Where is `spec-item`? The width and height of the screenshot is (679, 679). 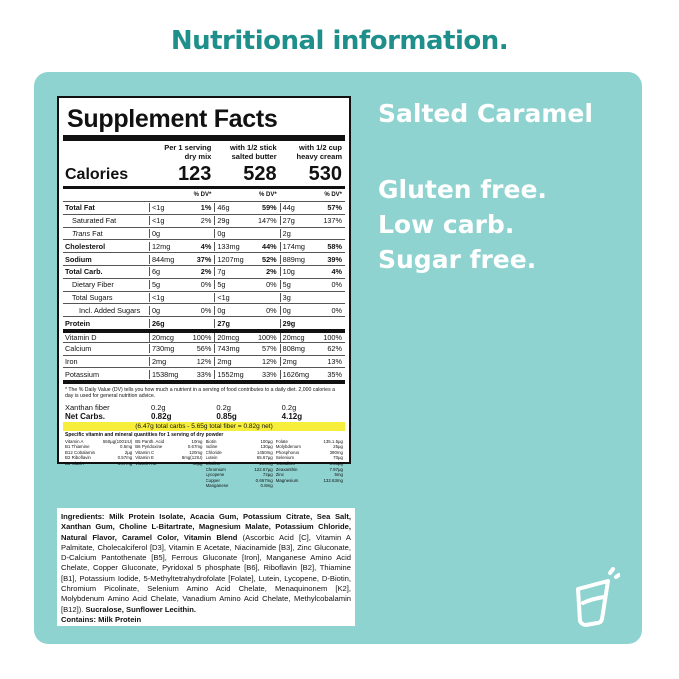
spec-item is located at coordinates (98, 486).